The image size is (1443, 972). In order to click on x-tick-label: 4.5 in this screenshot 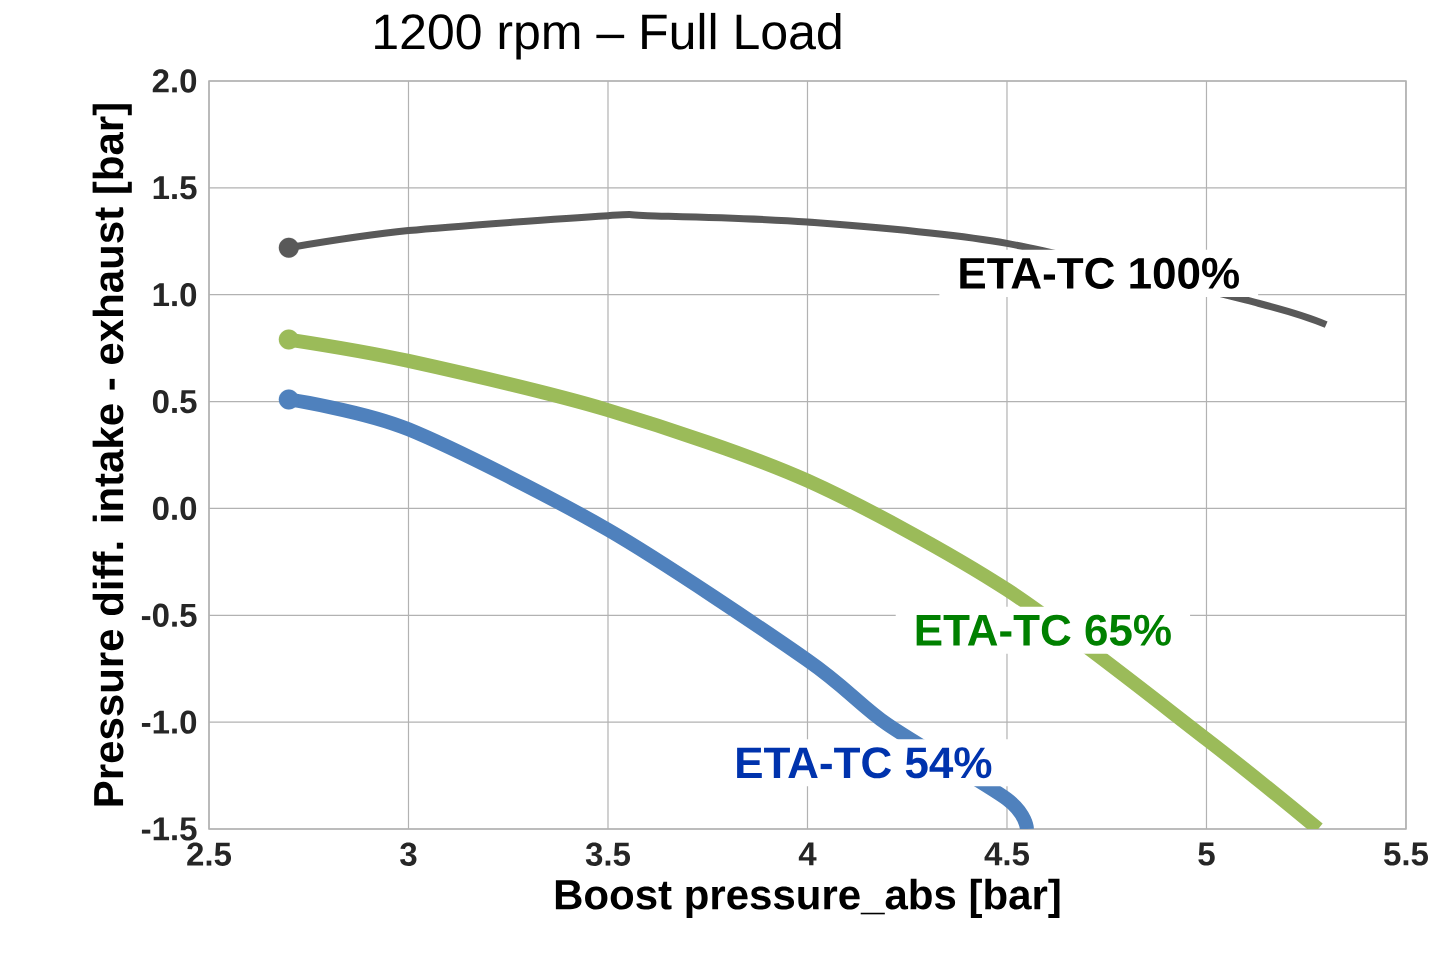, I will do `click(1007, 854)`.